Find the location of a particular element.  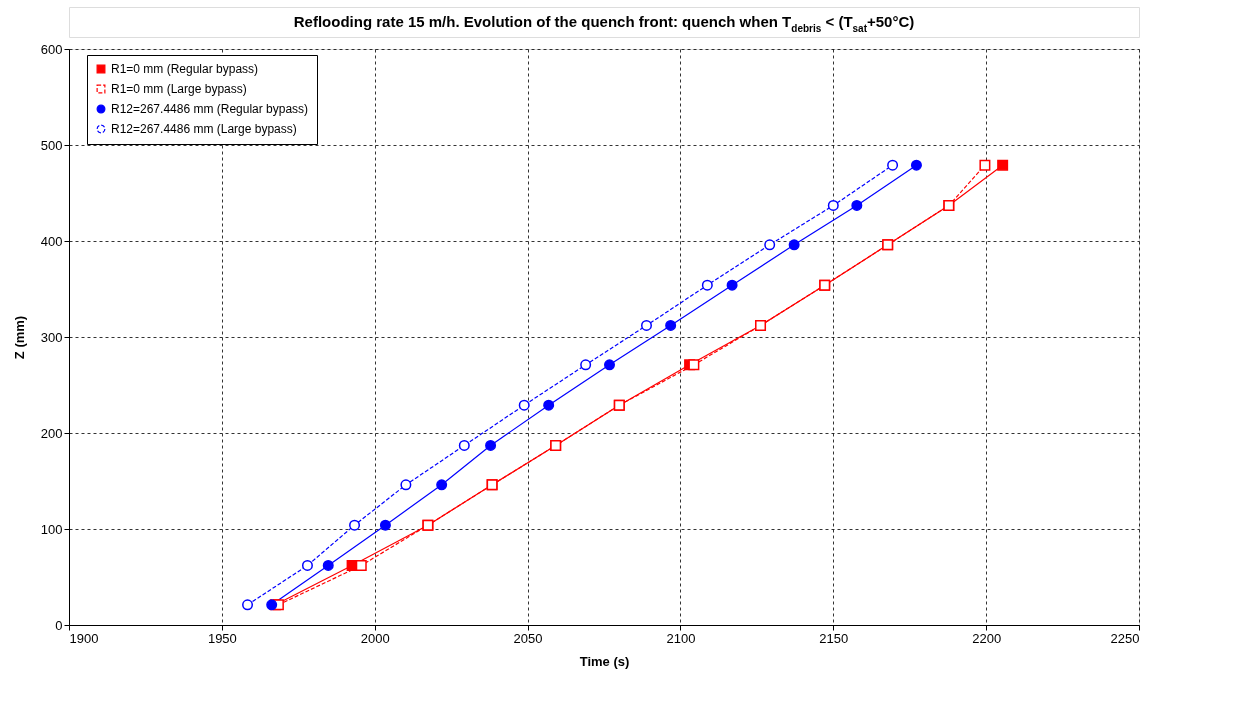

x-tick-label: 2100 is located at coordinates (681, 638).